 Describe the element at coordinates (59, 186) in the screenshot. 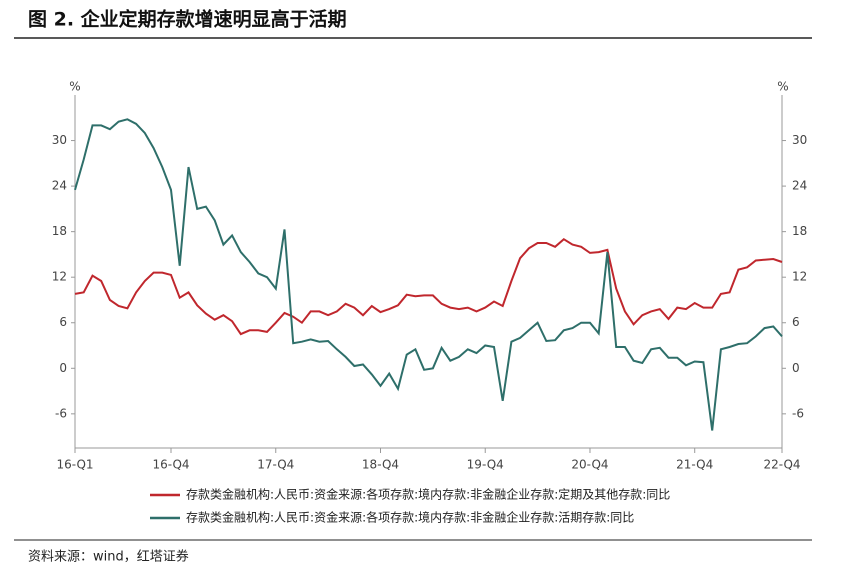

I see `y-tick-label: 24` at that location.